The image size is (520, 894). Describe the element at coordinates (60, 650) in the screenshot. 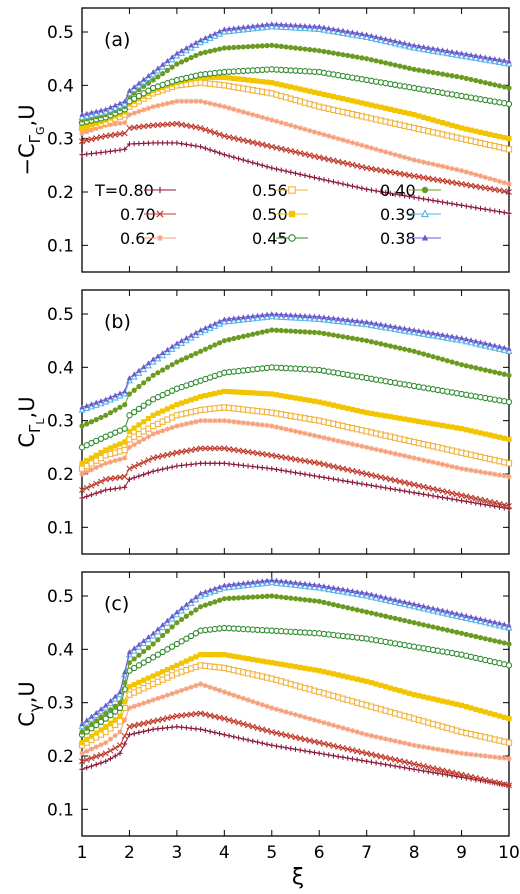

I see `y-tick-label: 0.4` at that location.